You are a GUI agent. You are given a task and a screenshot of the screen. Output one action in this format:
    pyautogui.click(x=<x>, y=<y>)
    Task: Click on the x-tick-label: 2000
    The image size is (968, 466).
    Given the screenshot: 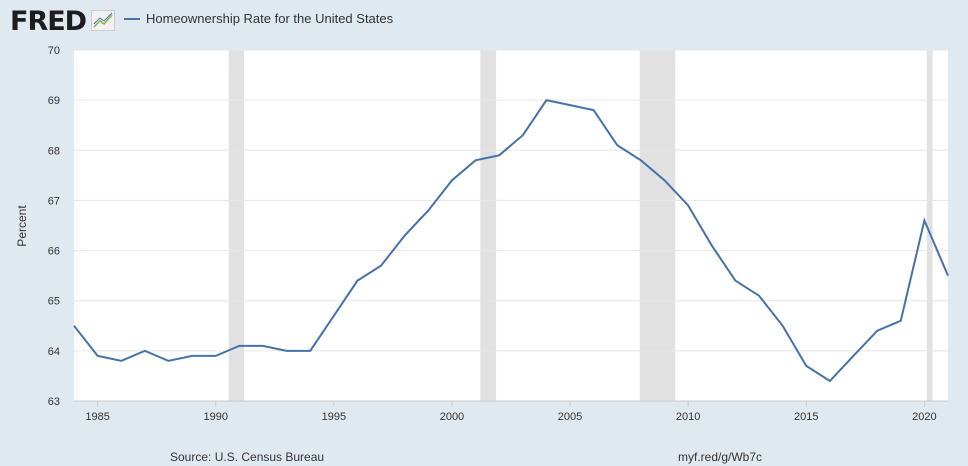 What is the action you would take?
    pyautogui.click(x=452, y=417)
    